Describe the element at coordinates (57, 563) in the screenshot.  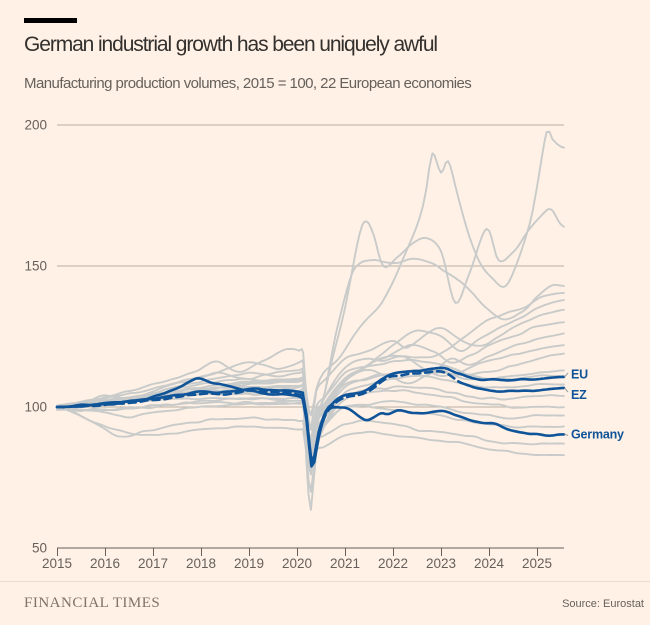
I see `svg-text: 2015` at that location.